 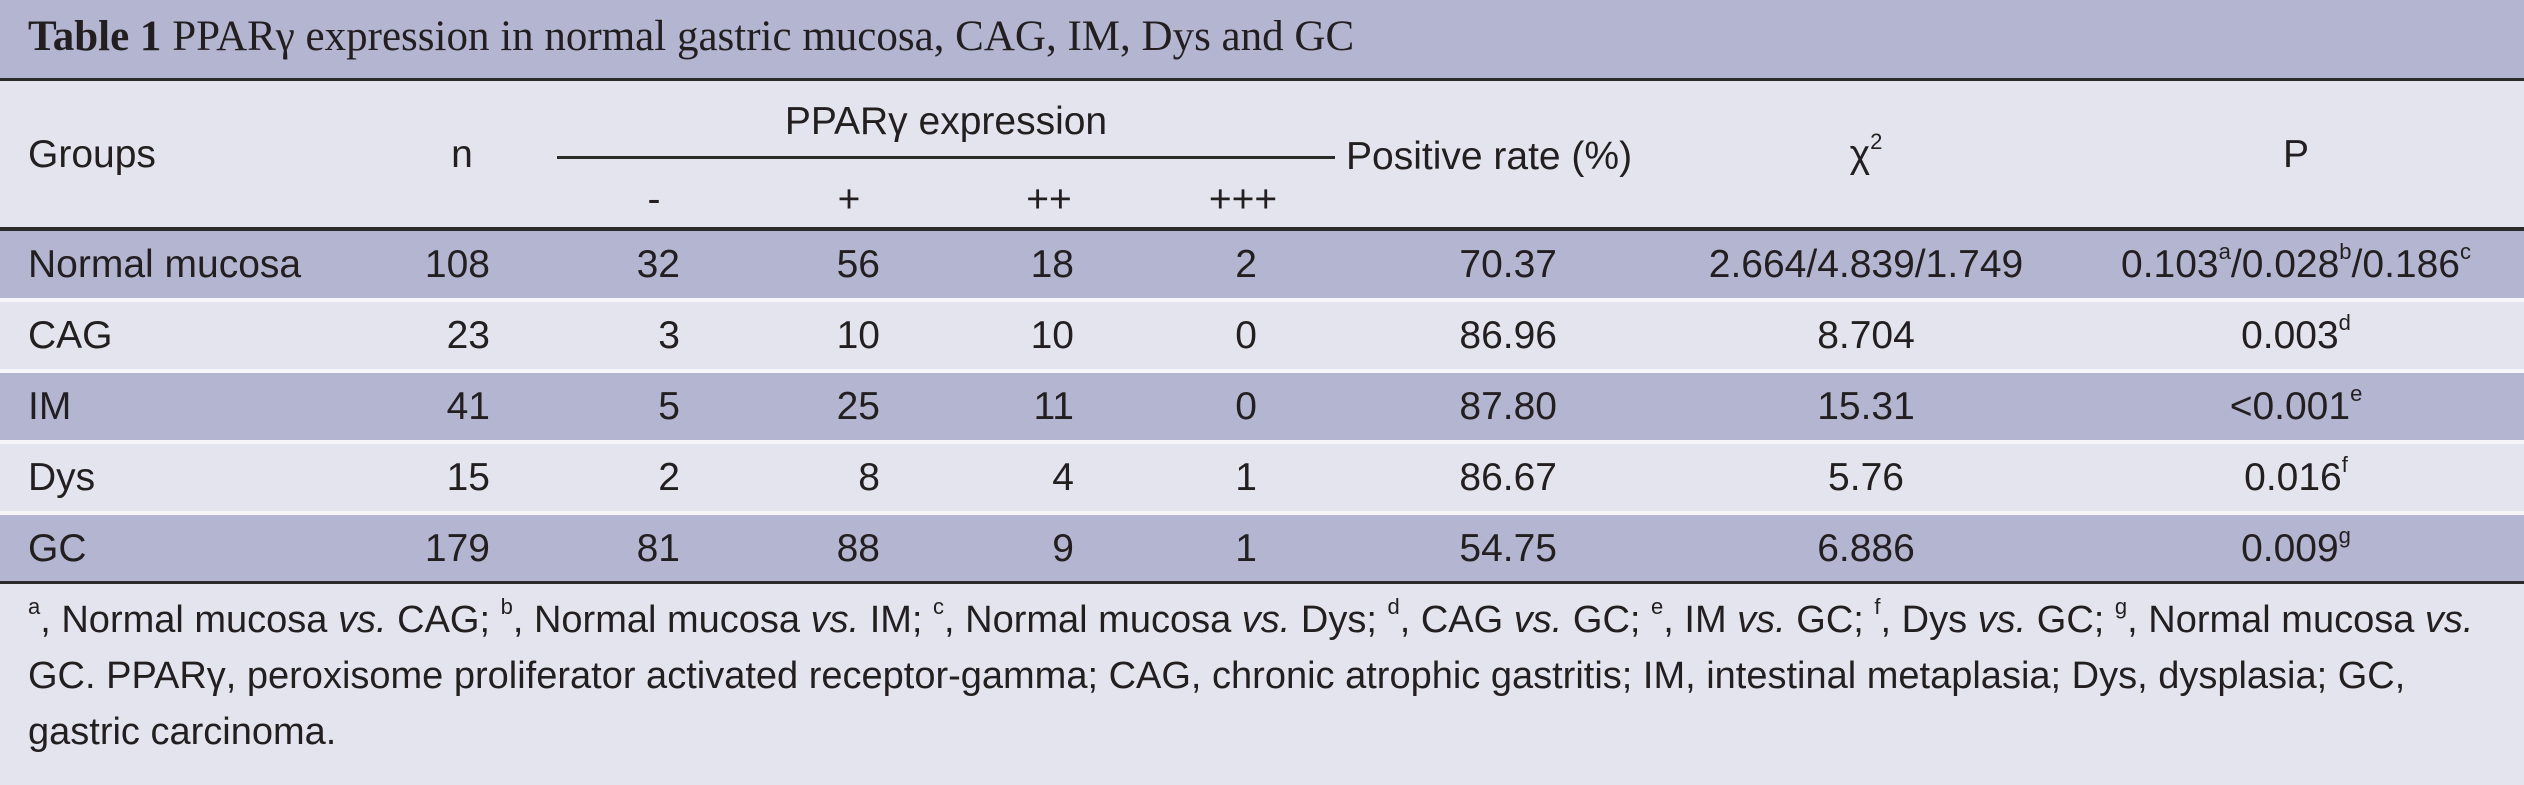 What do you see at coordinates (1860, 154) in the screenshot?
I see `chi-symbol: χ` at bounding box center [1860, 154].